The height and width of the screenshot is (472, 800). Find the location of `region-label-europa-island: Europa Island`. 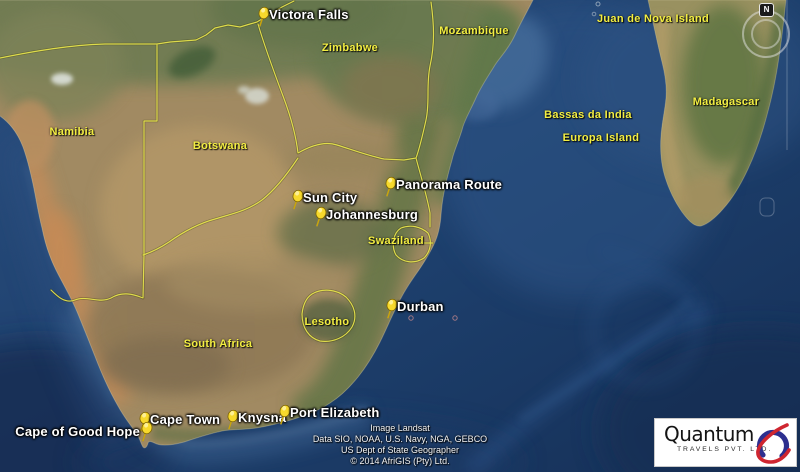

region-label-europa-island: Europa Island is located at coordinates (601, 138).